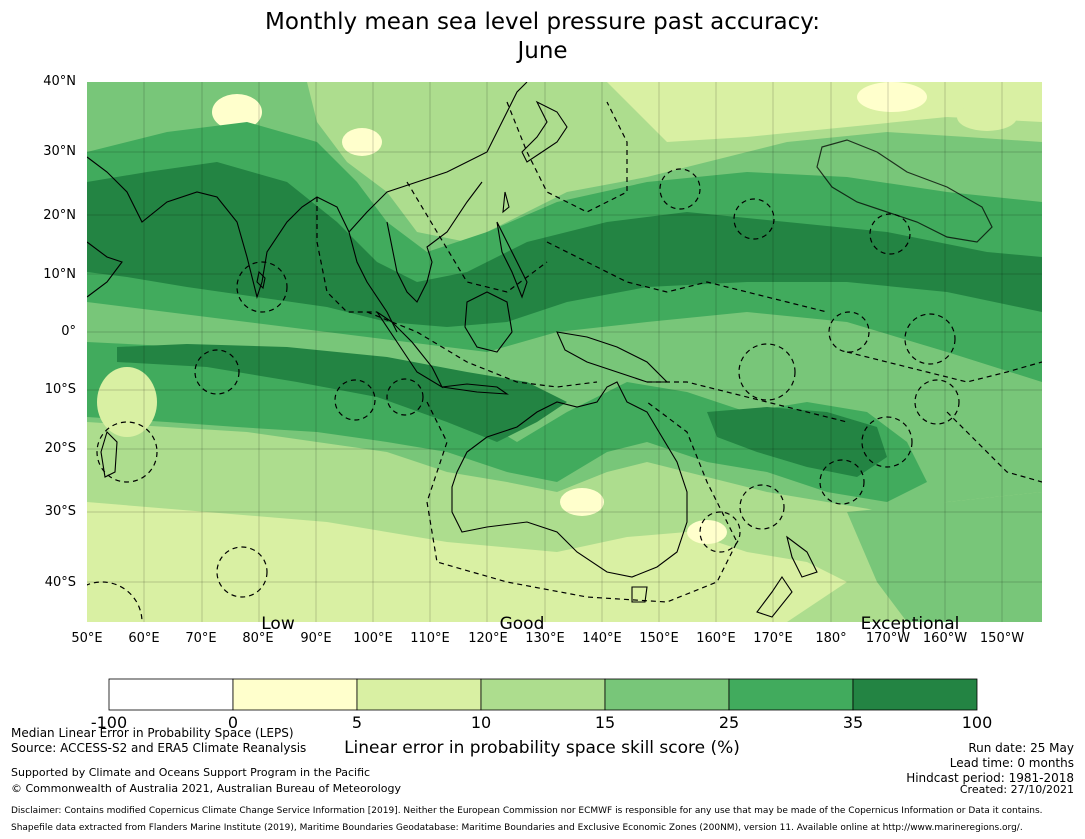 This screenshot has height=839, width=1085. What do you see at coordinates (438, 157) in the screenshot?
I see `coast-se-asia` at bounding box center [438, 157].